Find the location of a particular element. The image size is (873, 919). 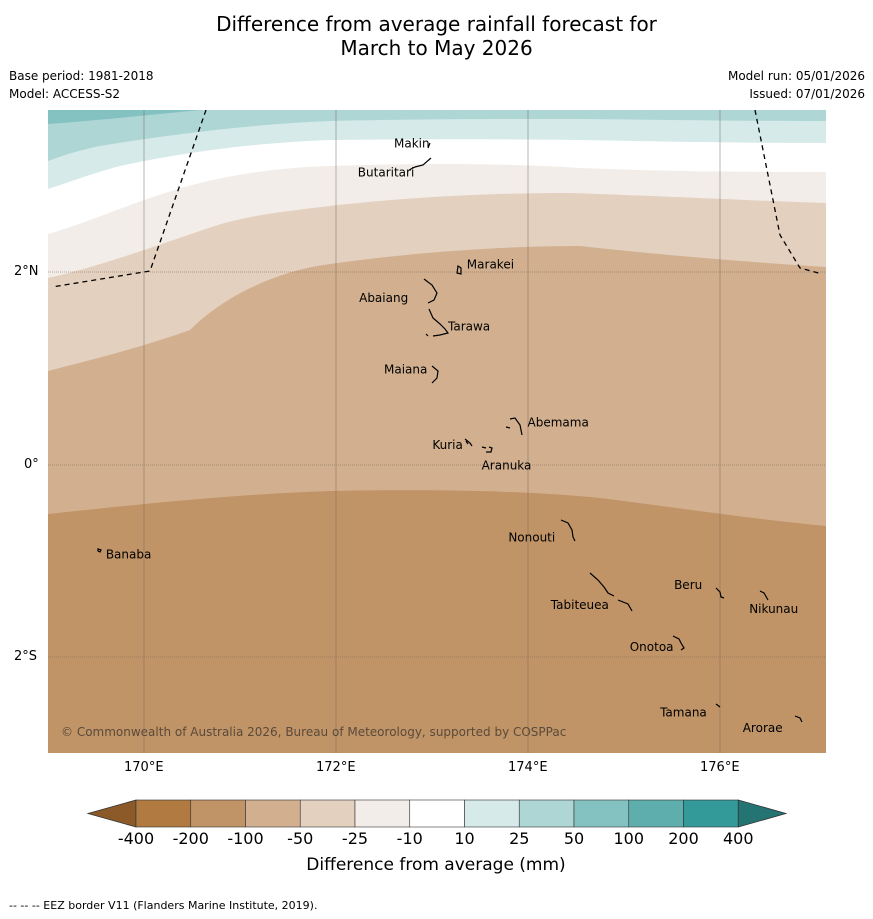

issued-date: Issued: 07/01/2026 is located at coordinates (807, 94).